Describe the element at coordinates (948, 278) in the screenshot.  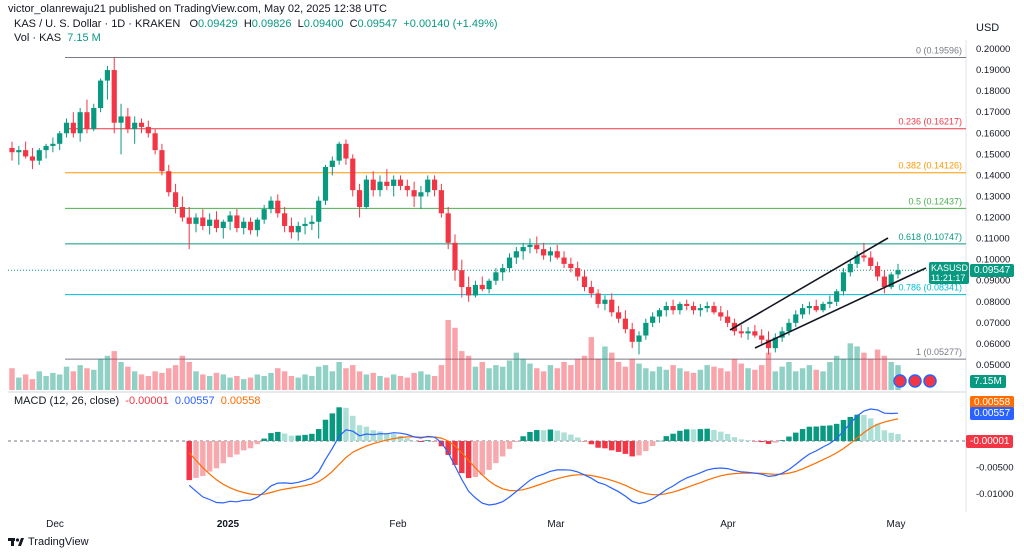
I see `tag-countdown: 11:21:17` at that location.